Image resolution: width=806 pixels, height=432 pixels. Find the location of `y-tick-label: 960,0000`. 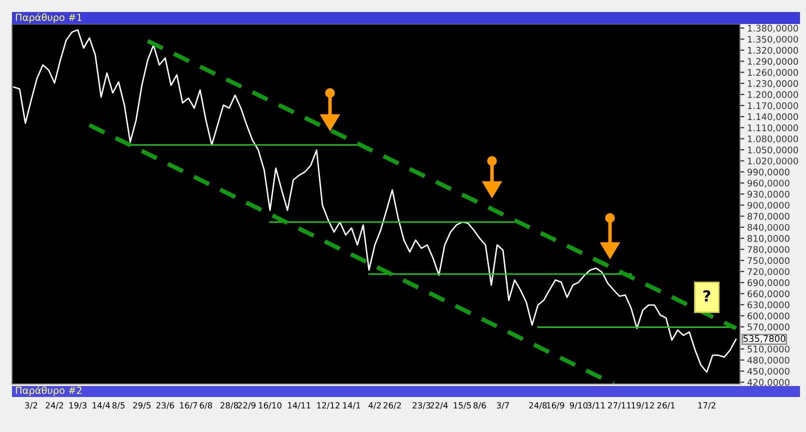

y-tick-label: 960,0000 is located at coordinates (769, 184).